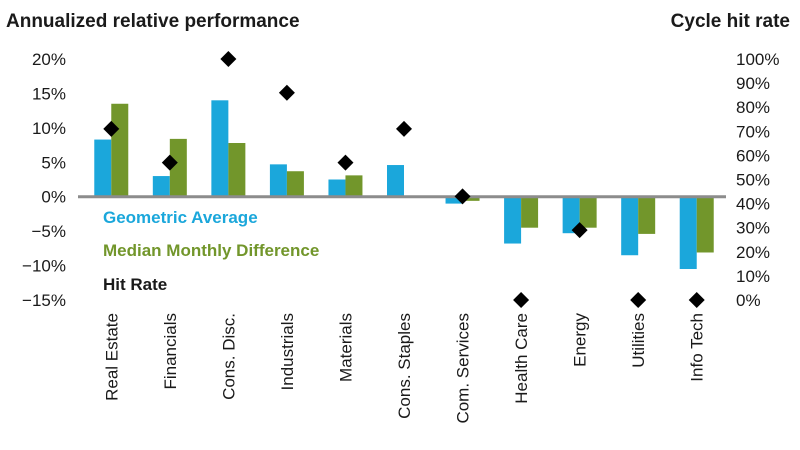 Image resolution: width=800 pixels, height=450 pixels. What do you see at coordinates (730, 21) in the screenshot?
I see `chart-title-right: Cycle hit rate` at bounding box center [730, 21].